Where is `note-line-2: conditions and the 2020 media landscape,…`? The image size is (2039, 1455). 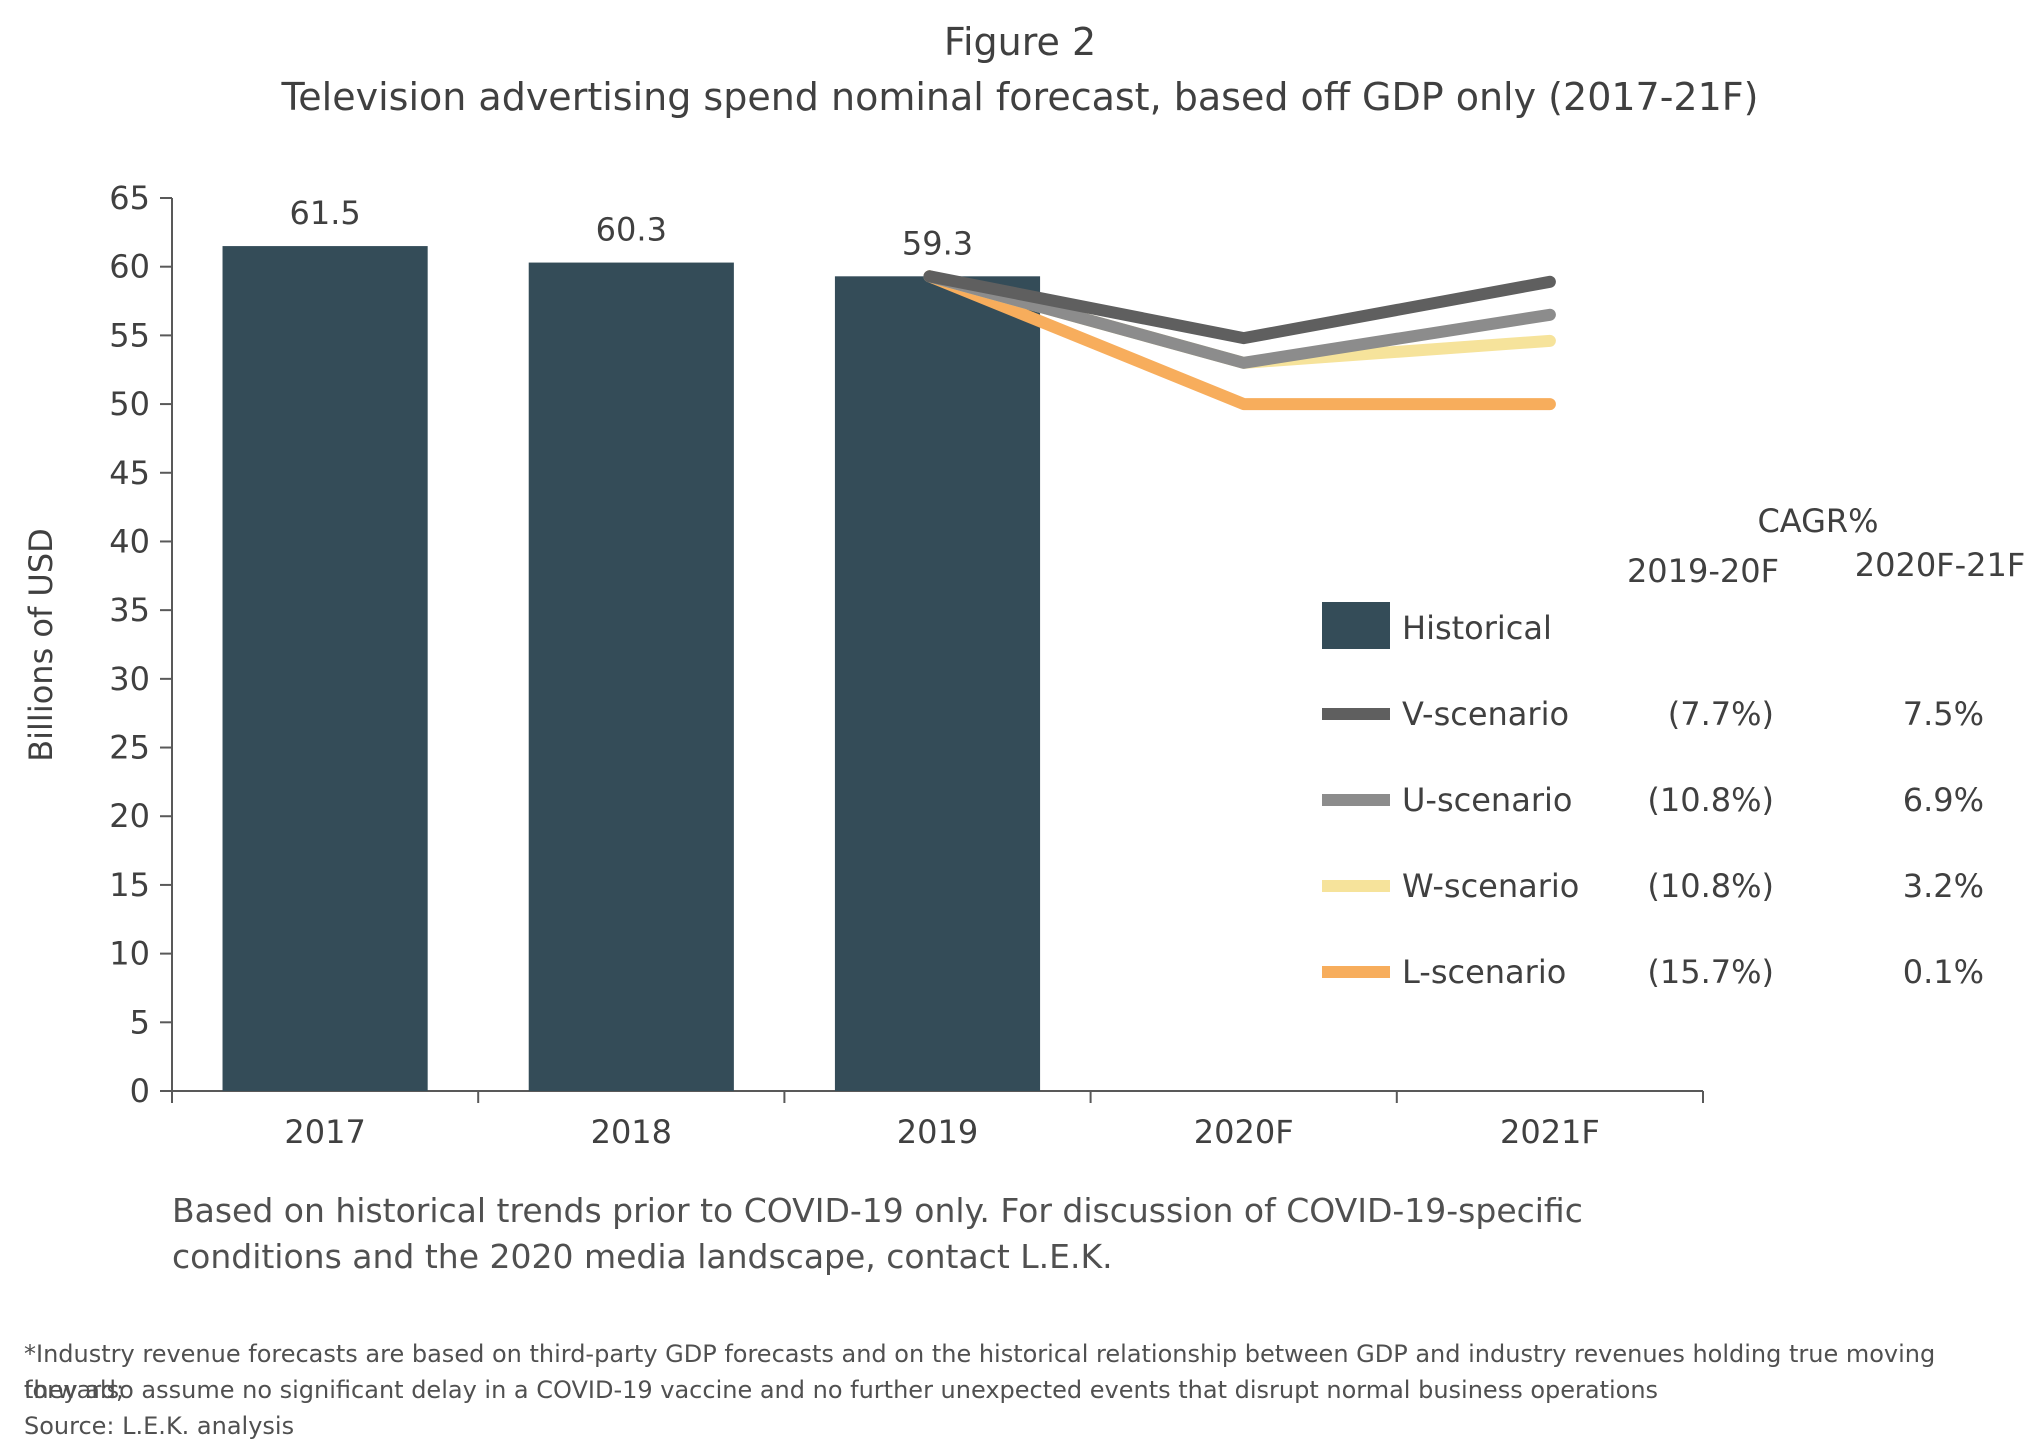
note-line-2: conditions and the 2020 media landscape,… is located at coordinates (642, 1256).